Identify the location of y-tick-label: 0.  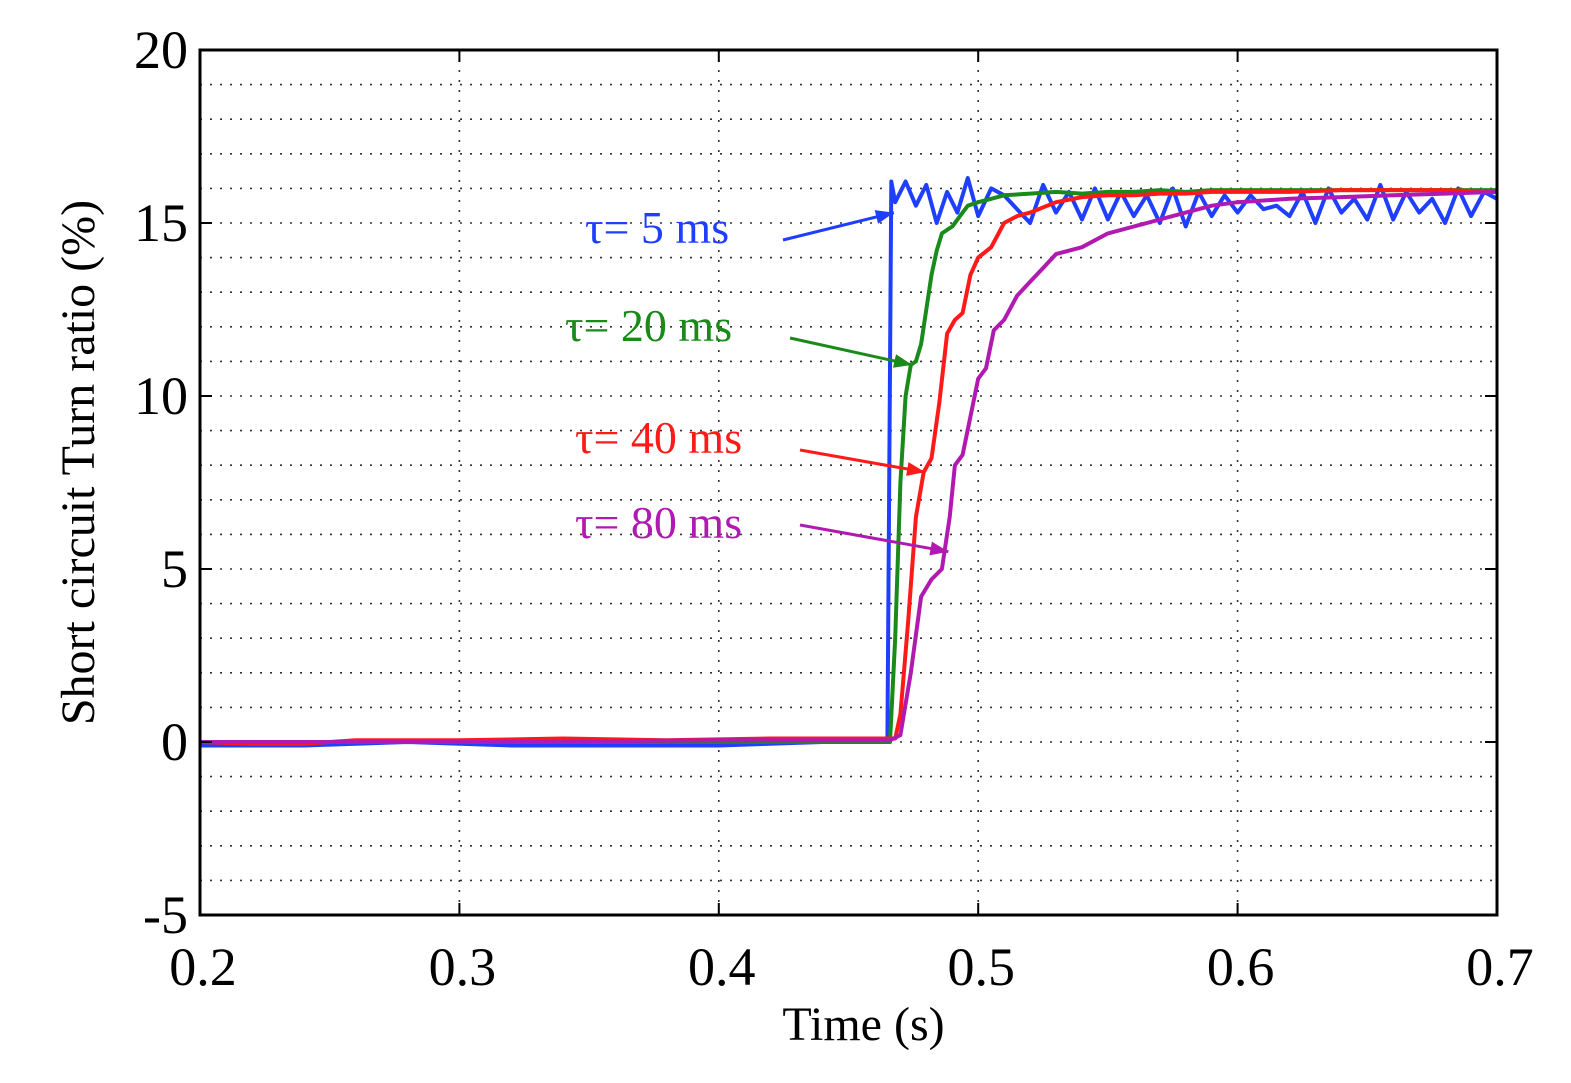
(174, 742).